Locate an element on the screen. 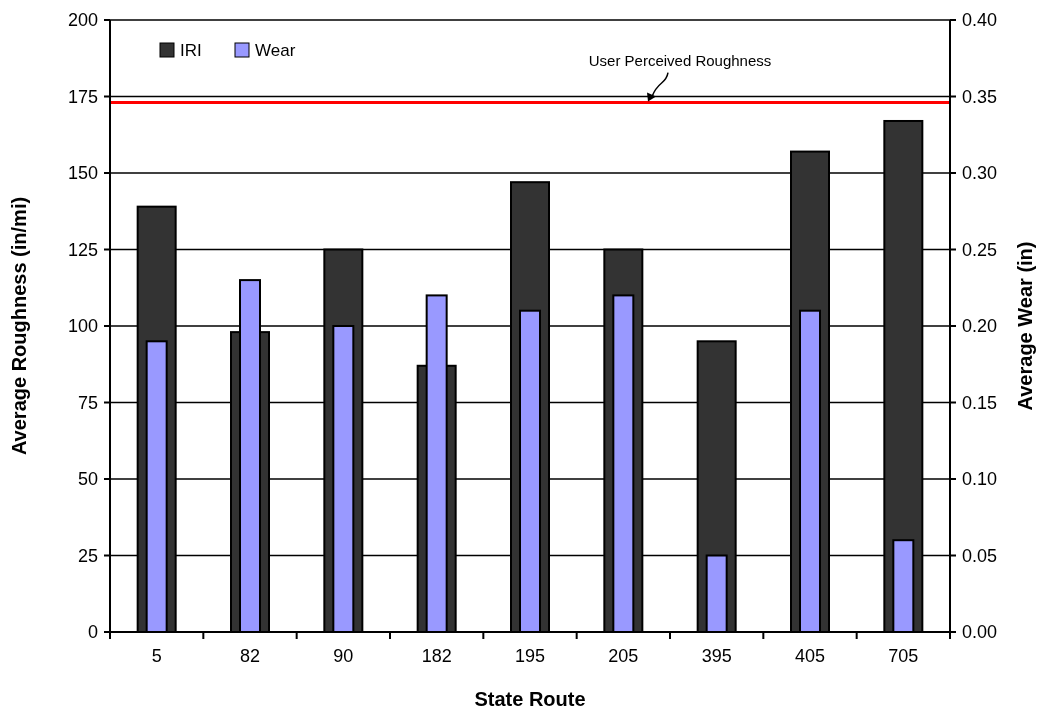  y2-tick-label: 0.20 is located at coordinates (980, 326).